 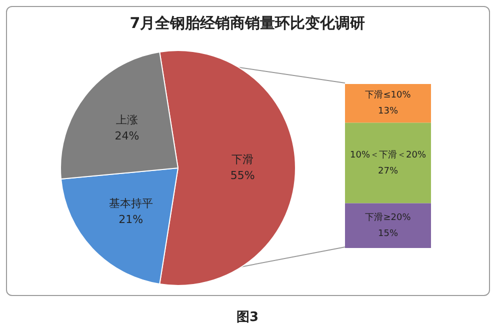 What do you see at coordinates (388, 171) in the screenshot?
I see `data-label: 27%` at bounding box center [388, 171].